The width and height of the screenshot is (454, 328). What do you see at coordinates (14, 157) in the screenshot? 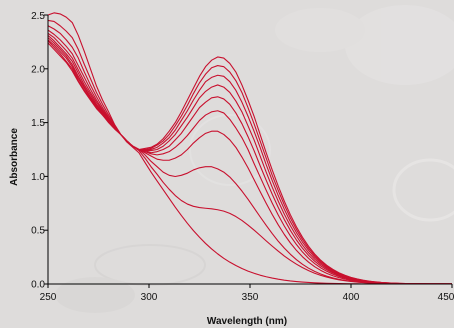
I see `y-axis-title: Absorbance` at bounding box center [14, 157].